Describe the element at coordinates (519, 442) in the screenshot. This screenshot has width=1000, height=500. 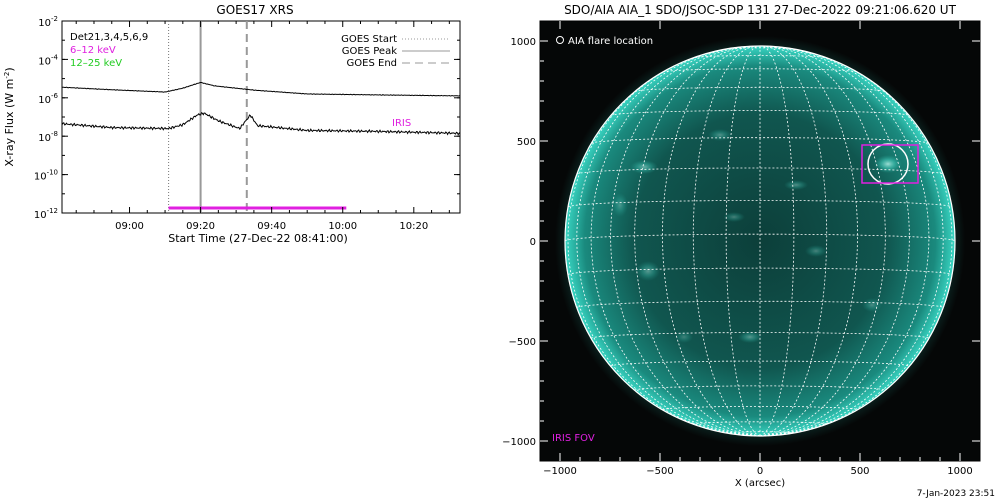
I see `aia-y-tick-label: −1000` at that location.